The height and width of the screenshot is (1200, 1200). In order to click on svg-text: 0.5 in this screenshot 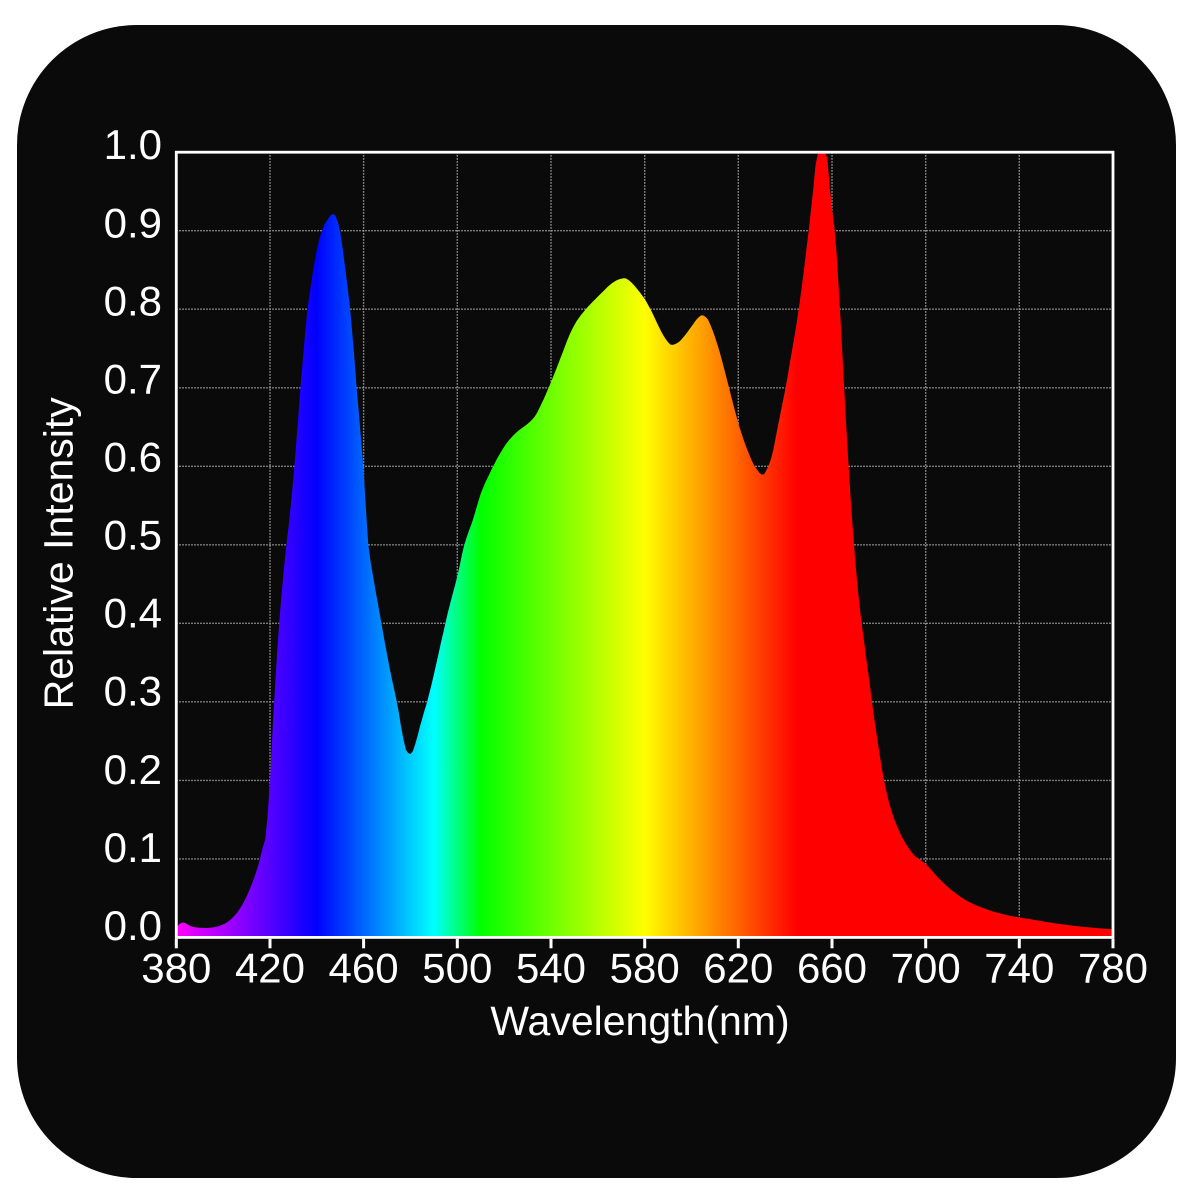, I will do `click(133, 535)`.